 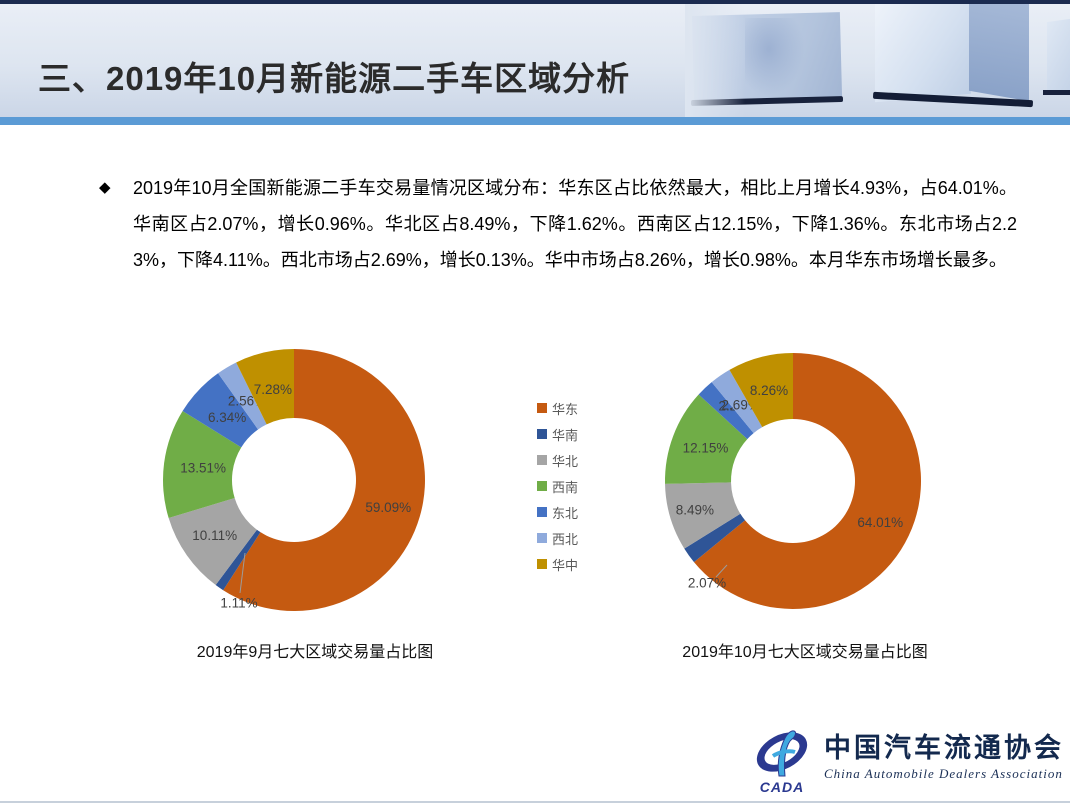 I want to click on slice-label-华南: 2.07%, so click(x=707, y=583).